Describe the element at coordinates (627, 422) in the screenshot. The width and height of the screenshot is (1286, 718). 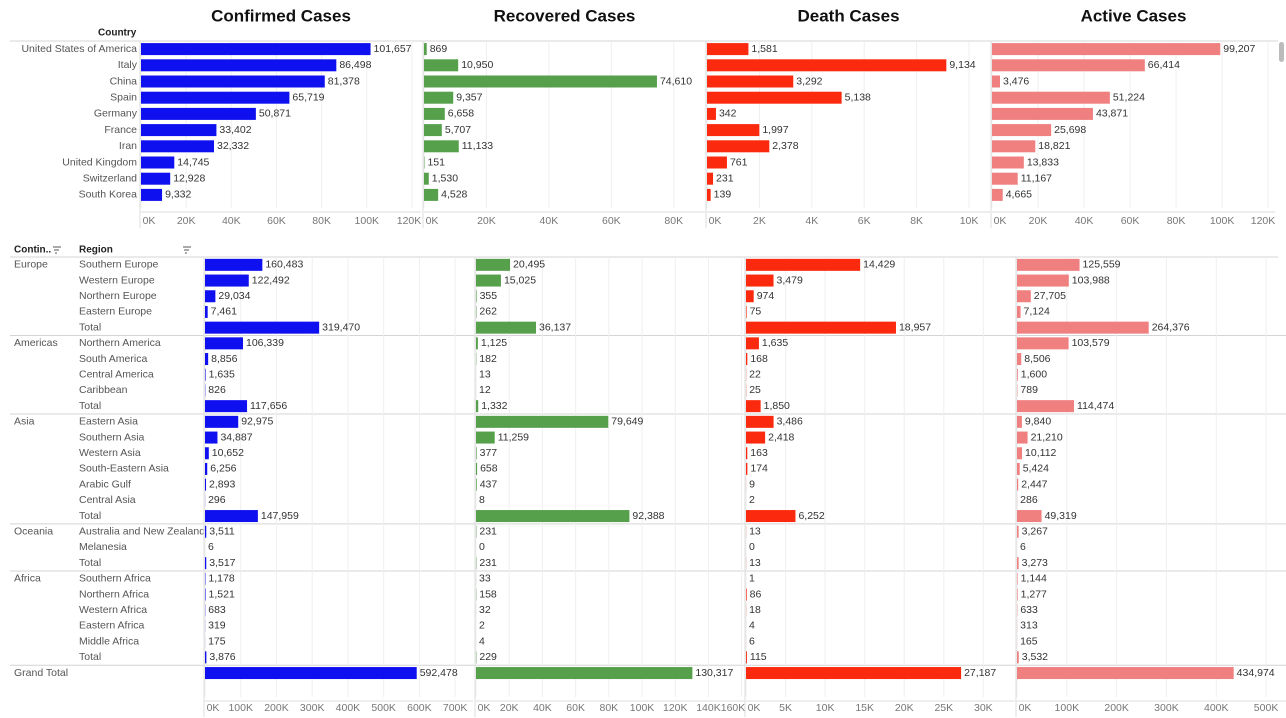
I see `value-label: 79,649` at that location.